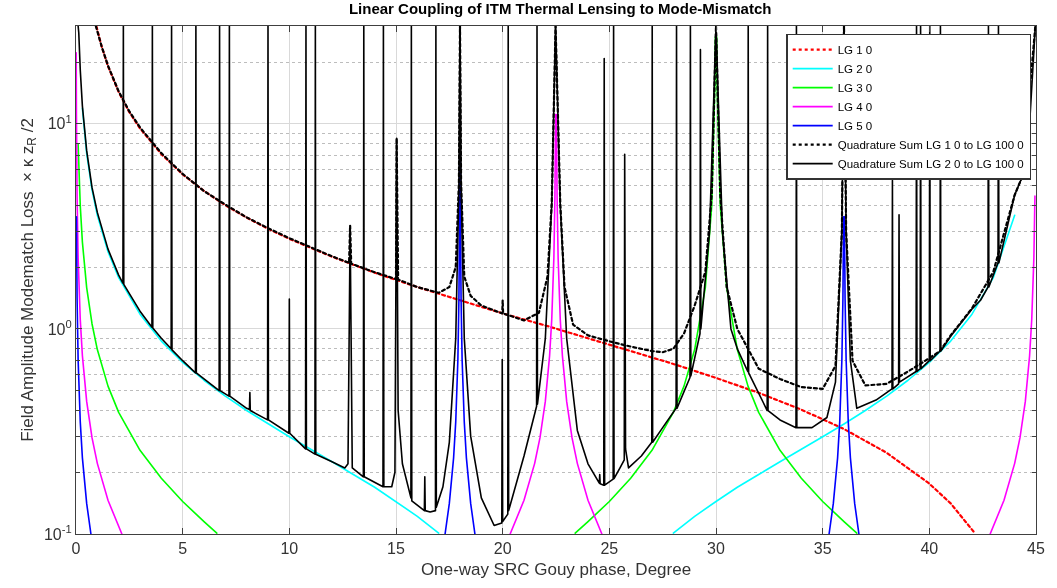  What do you see at coordinates (59, 122) in the screenshot?
I see `y-tick-label: 10$^{1}$` at bounding box center [59, 122].